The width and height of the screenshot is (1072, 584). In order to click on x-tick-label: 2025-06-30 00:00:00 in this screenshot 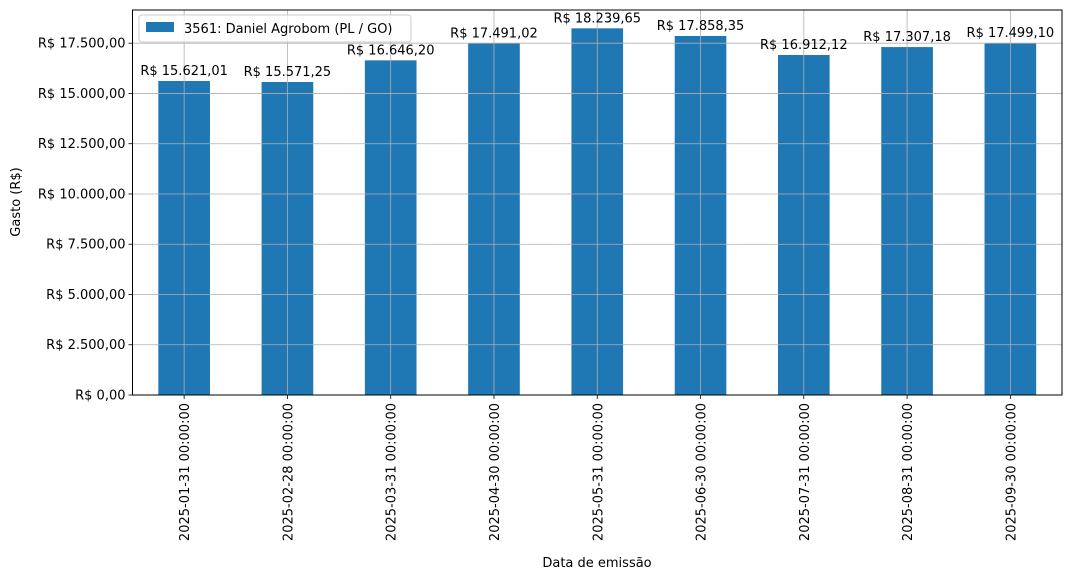, I will do `click(702, 472)`.